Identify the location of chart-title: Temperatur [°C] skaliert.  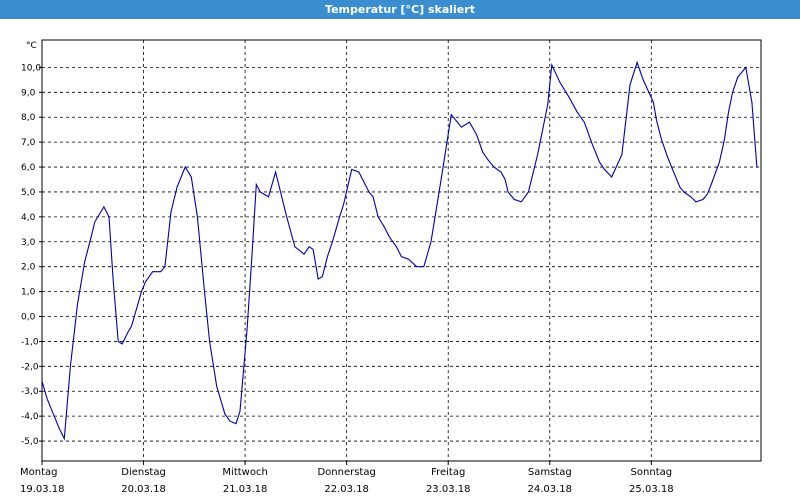
(400, 9).